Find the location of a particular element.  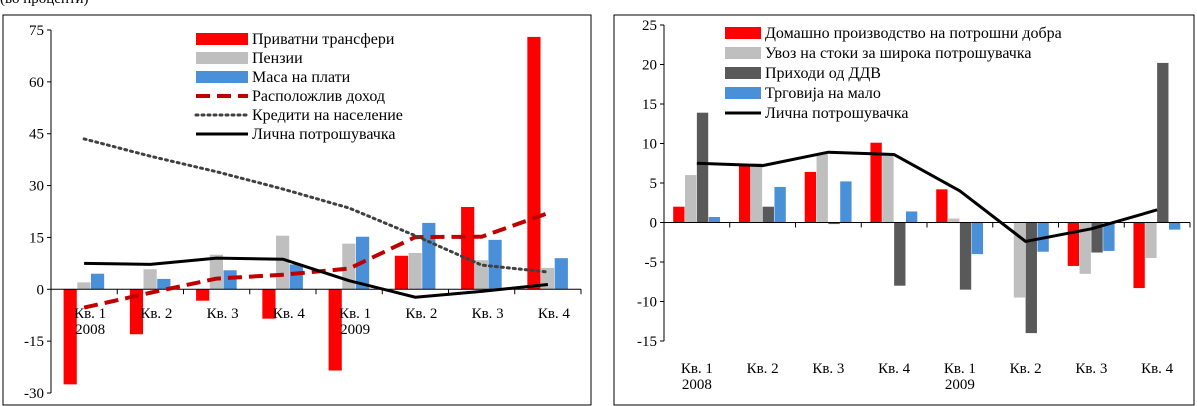

y-tick-label: -30 is located at coordinates (34, 394).